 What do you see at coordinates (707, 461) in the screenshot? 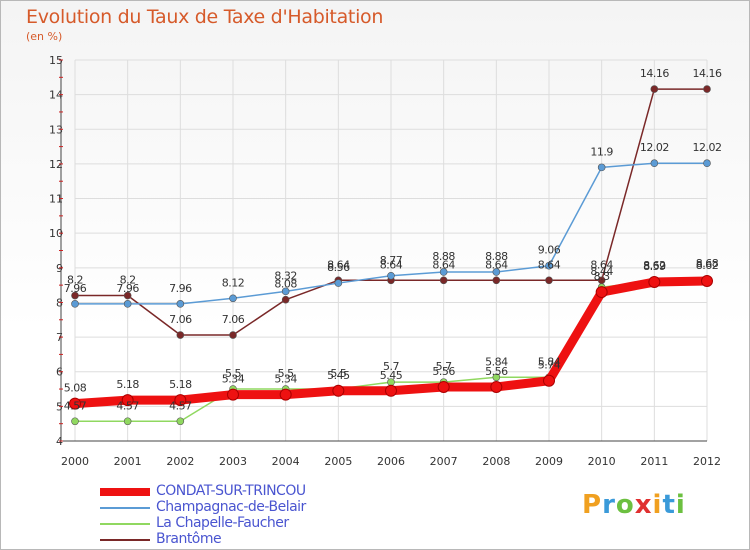
I see `x-tick-label: 2012` at bounding box center [707, 461].